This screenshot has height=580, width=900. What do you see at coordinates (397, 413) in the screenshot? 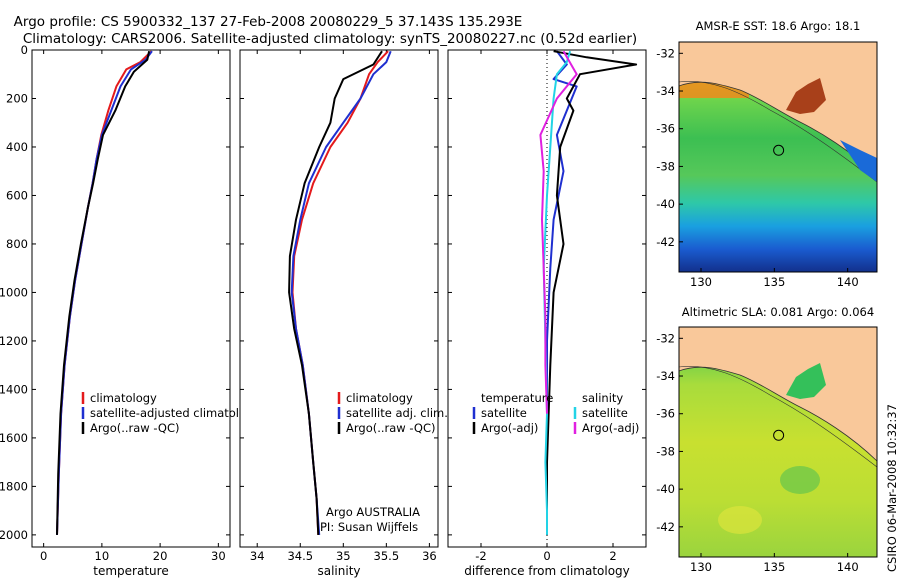
I see `legend-satellite-label: satellite adj. clim.` at bounding box center [397, 413].